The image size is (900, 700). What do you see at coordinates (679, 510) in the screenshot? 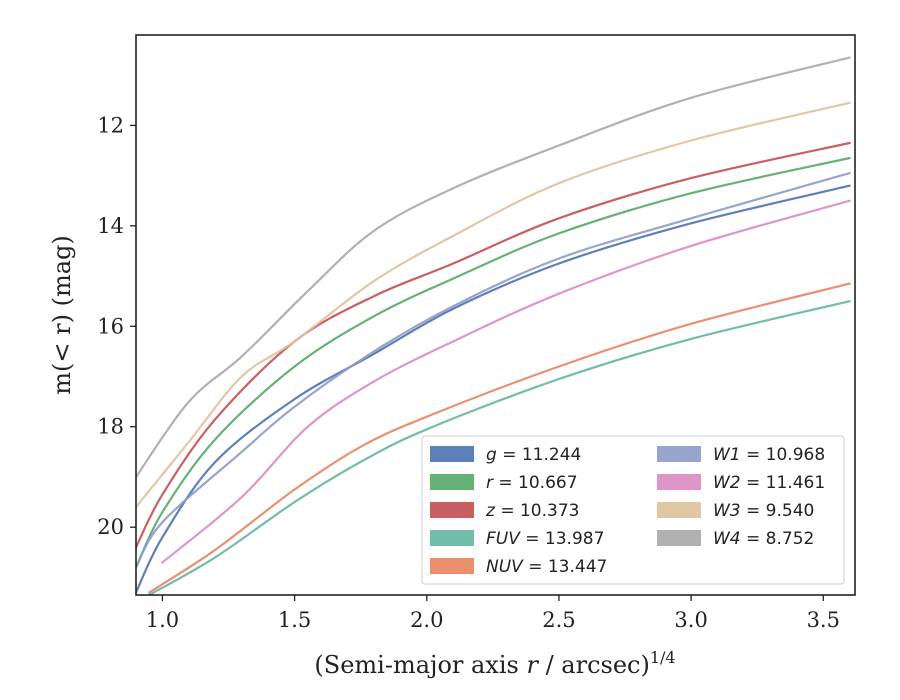
I see `legend-swatch-w3` at bounding box center [679, 510].